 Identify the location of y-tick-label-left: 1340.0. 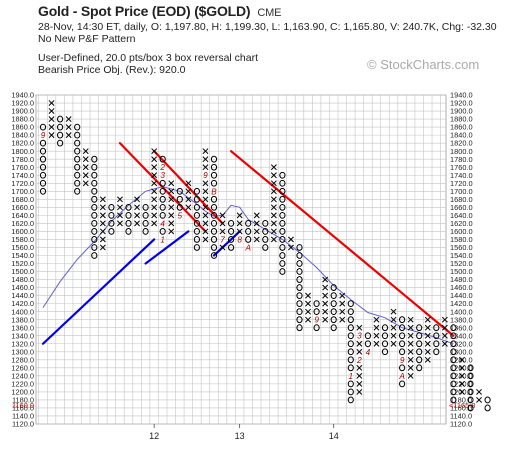
(22, 335).